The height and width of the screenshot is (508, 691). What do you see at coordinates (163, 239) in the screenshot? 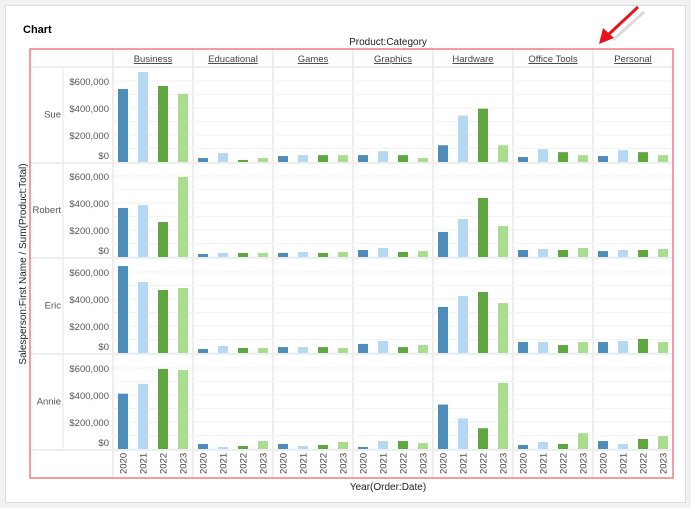
I see `bar-robert-business-2022` at bounding box center [163, 239].